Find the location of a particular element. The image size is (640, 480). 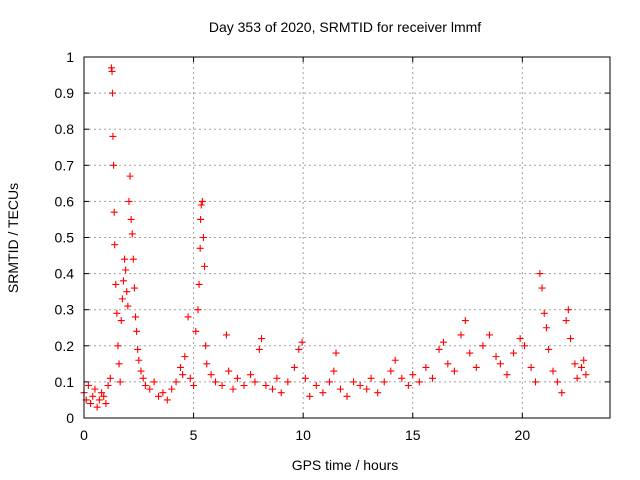

x-tick-label: 0 is located at coordinates (84, 435).